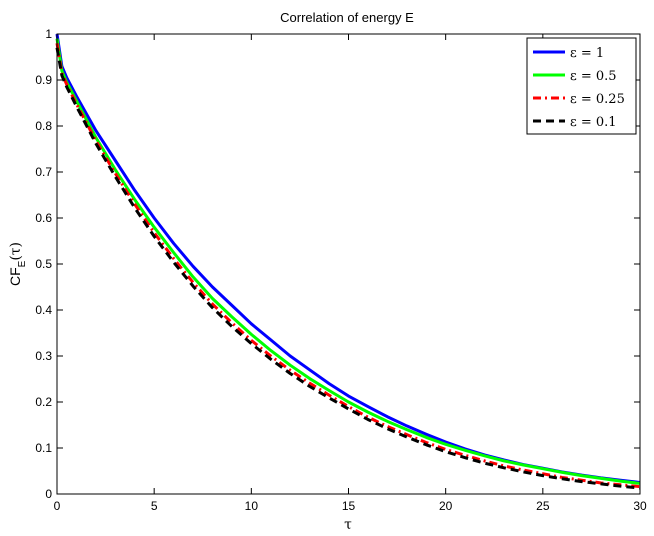  Describe the element at coordinates (43, 126) in the screenshot. I see `y-tick-label: 0.8` at that location.